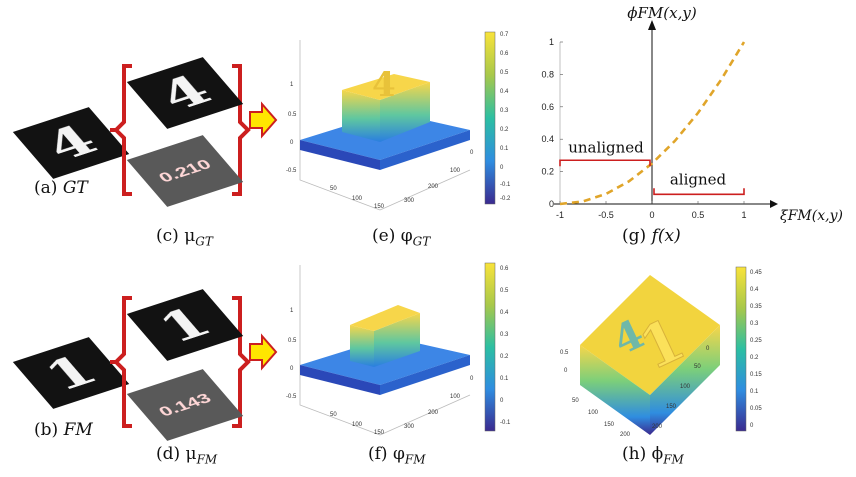 Image resolution: width=856 pixels, height=477 pixels. I want to click on h-cbar-tick: 0.25, so click(756, 341).